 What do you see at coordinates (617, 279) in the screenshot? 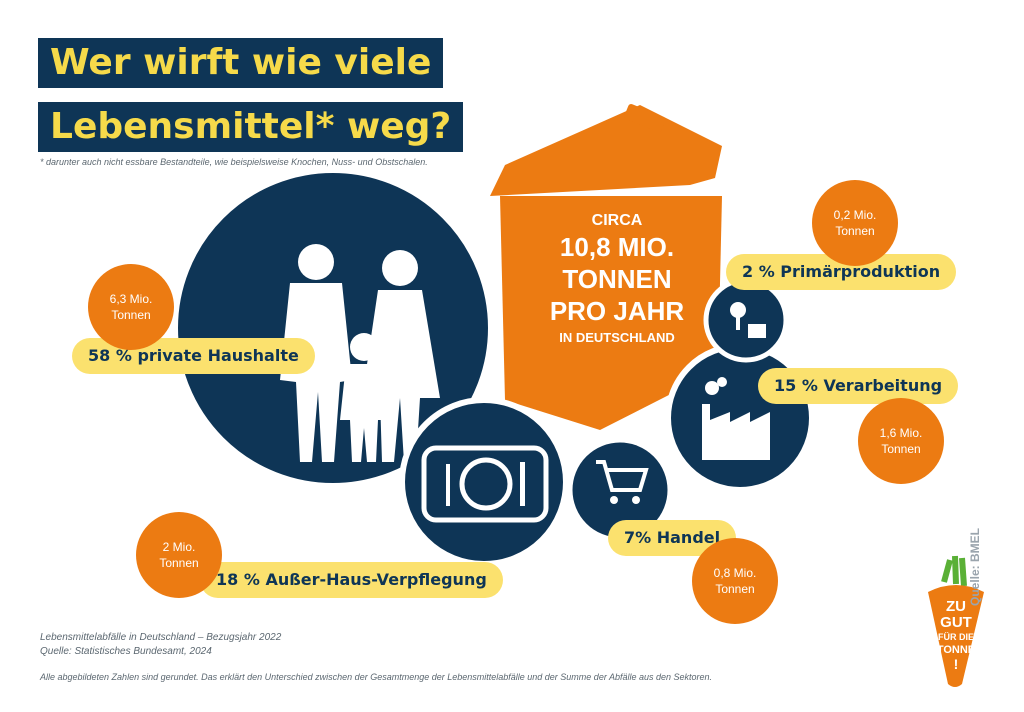
I see `center-unit: TONNEN` at bounding box center [617, 279].